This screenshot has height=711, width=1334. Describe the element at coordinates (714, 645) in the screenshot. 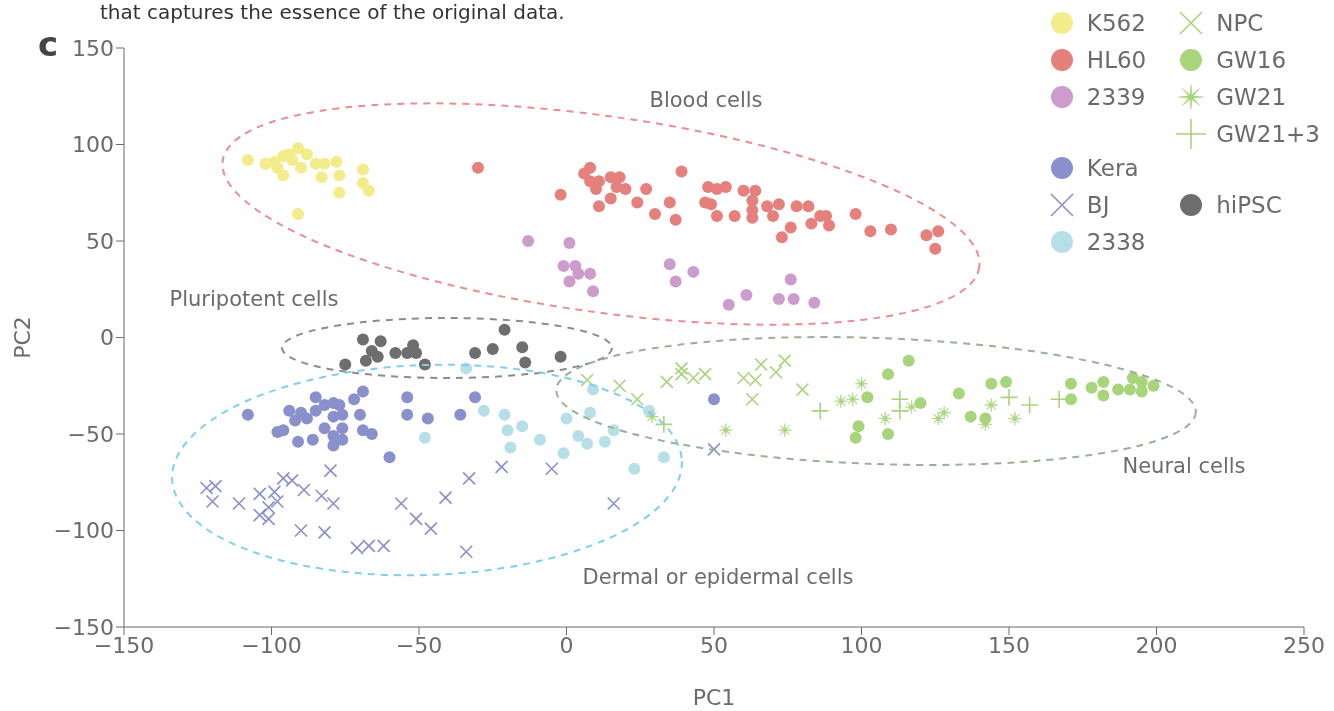

I see `x-tick-label: 50` at that location.